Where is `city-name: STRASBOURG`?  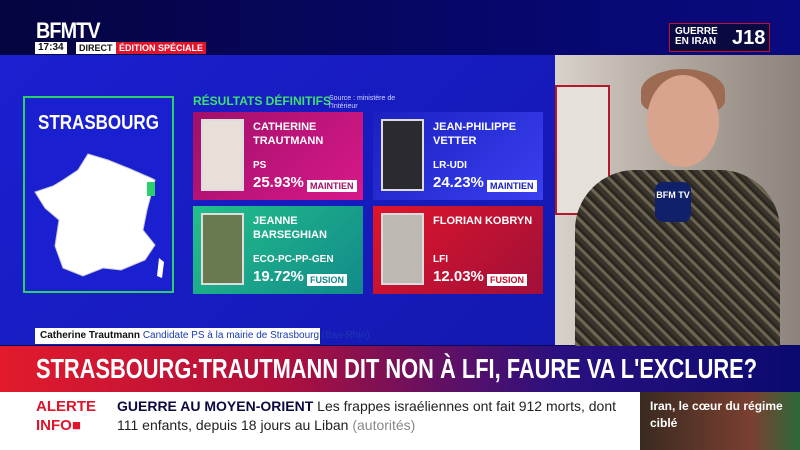 city-name: STRASBOURG is located at coordinates (98, 123).